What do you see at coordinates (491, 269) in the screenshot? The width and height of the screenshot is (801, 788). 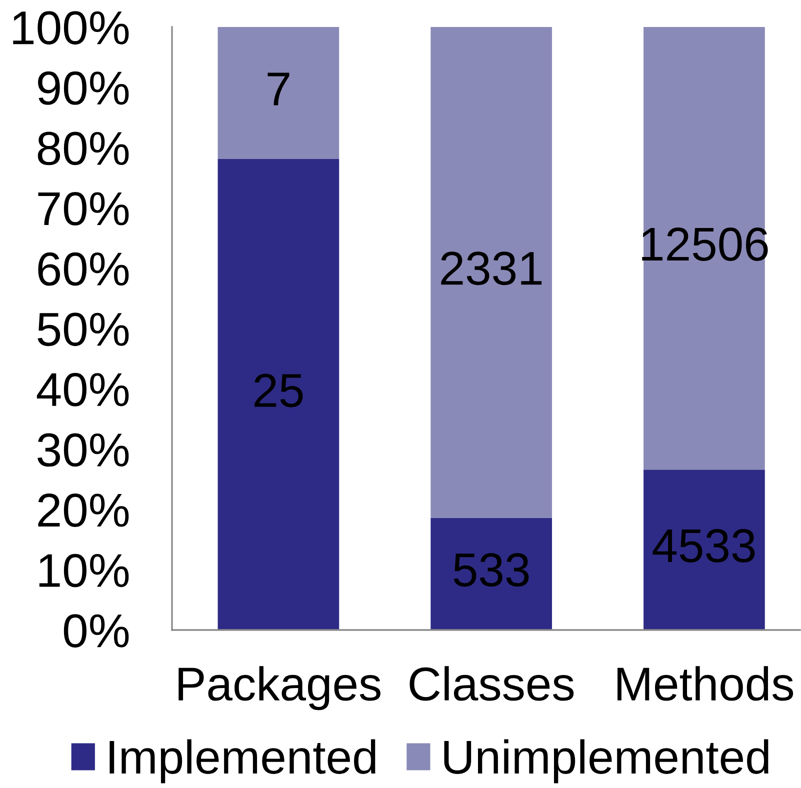 I see `annotation: 2331` at bounding box center [491, 269].